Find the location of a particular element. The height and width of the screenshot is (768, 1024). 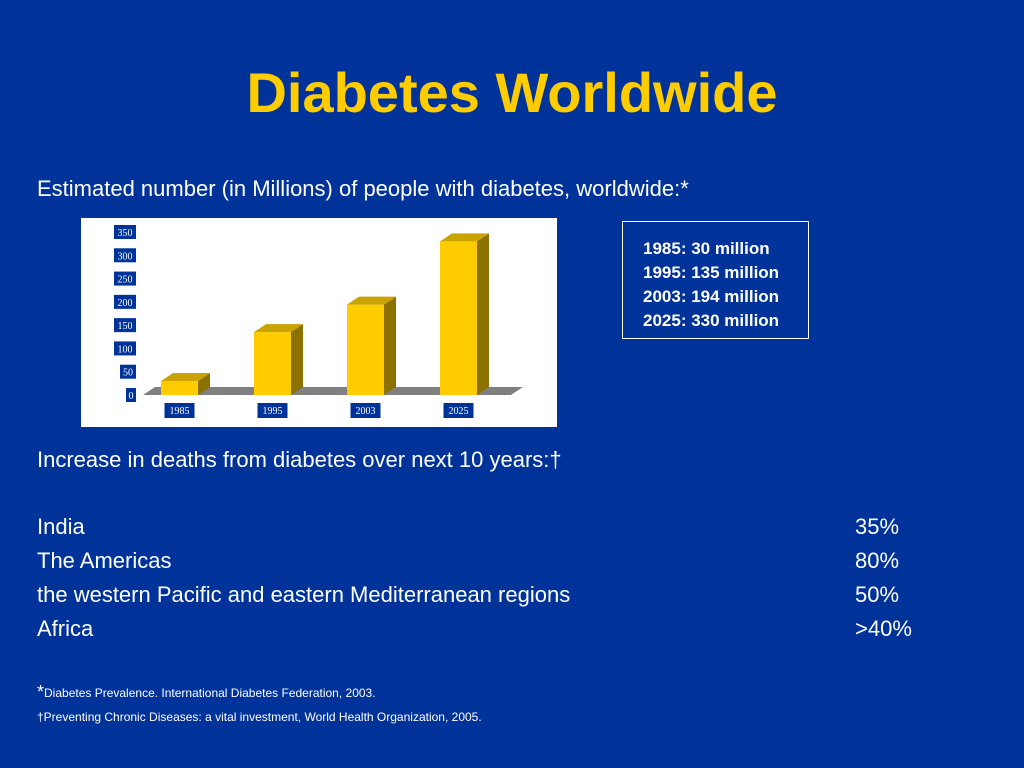

region-value: 35% is located at coordinates (877, 526).